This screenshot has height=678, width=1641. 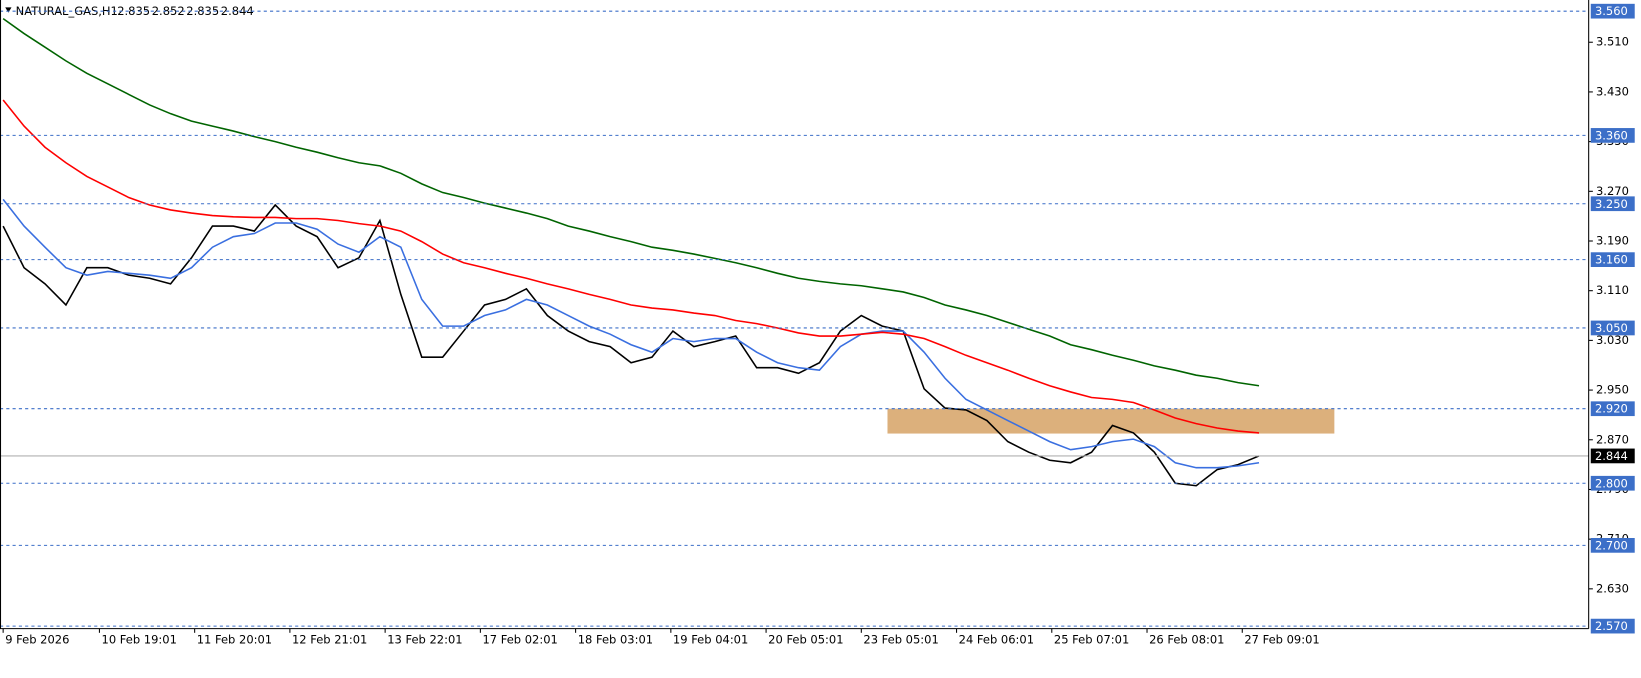 What do you see at coordinates (1111, 421) in the screenshot?
I see `resistance-zone` at bounding box center [1111, 421].